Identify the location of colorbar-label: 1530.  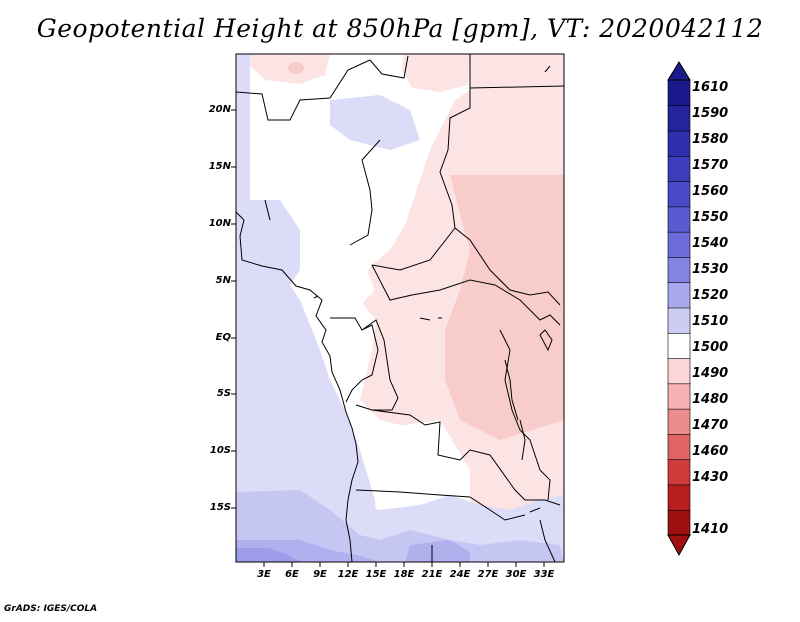
(710, 269).